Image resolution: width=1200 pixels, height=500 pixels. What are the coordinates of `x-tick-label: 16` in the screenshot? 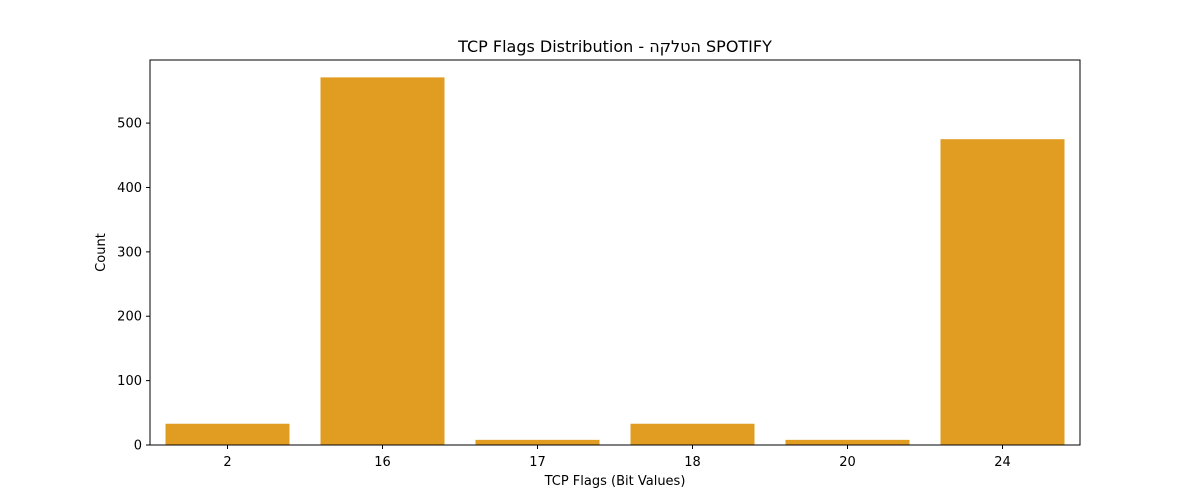 It's located at (382, 462).